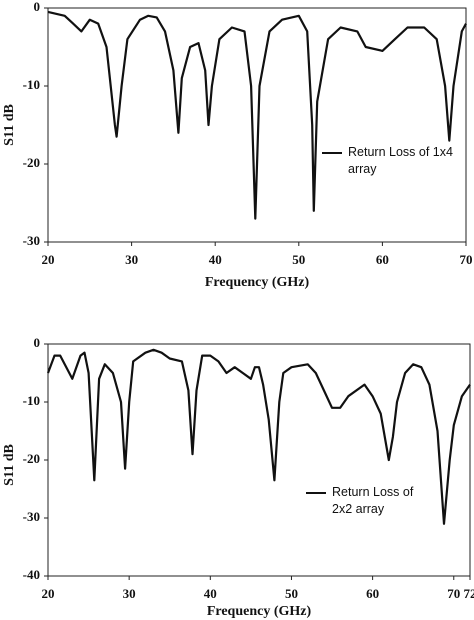 The height and width of the screenshot is (620, 474). I want to click on legend-entry: Return Loss of 1x4 array, so click(394, 161).